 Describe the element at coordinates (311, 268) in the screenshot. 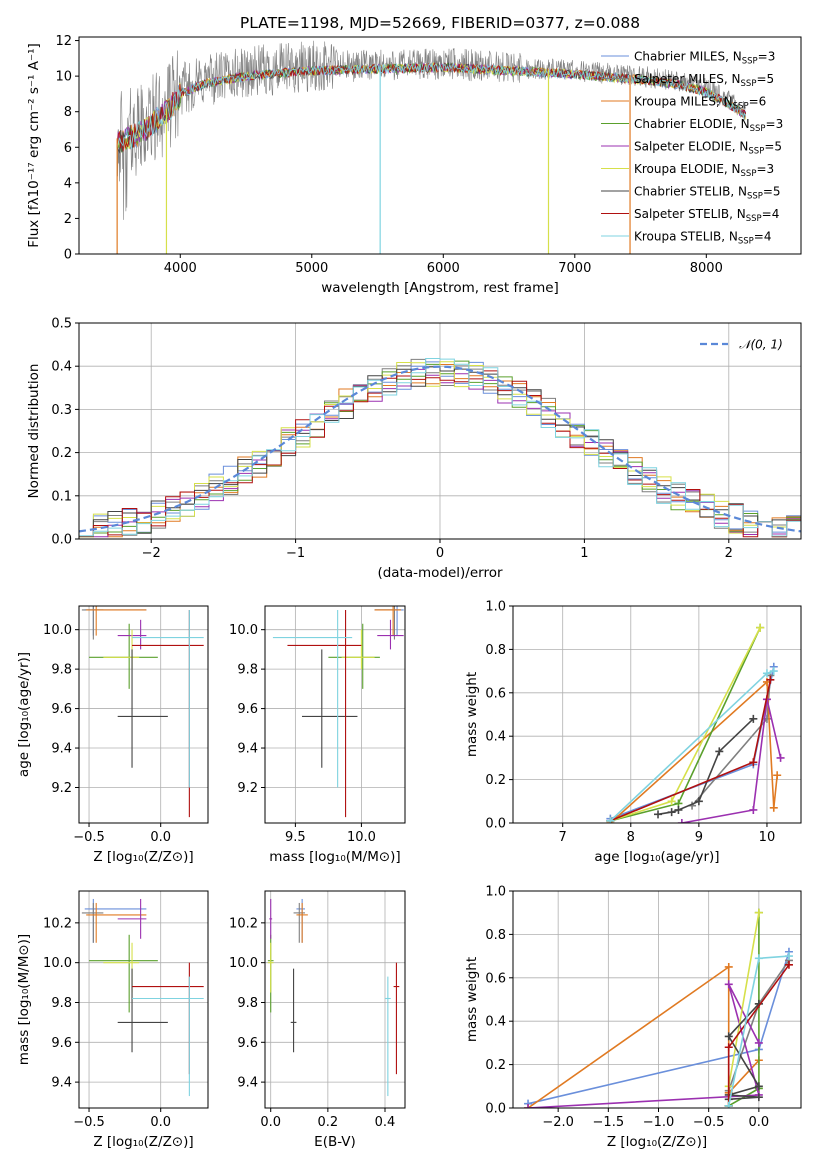

I see `x-tick-label: 5000` at that location.